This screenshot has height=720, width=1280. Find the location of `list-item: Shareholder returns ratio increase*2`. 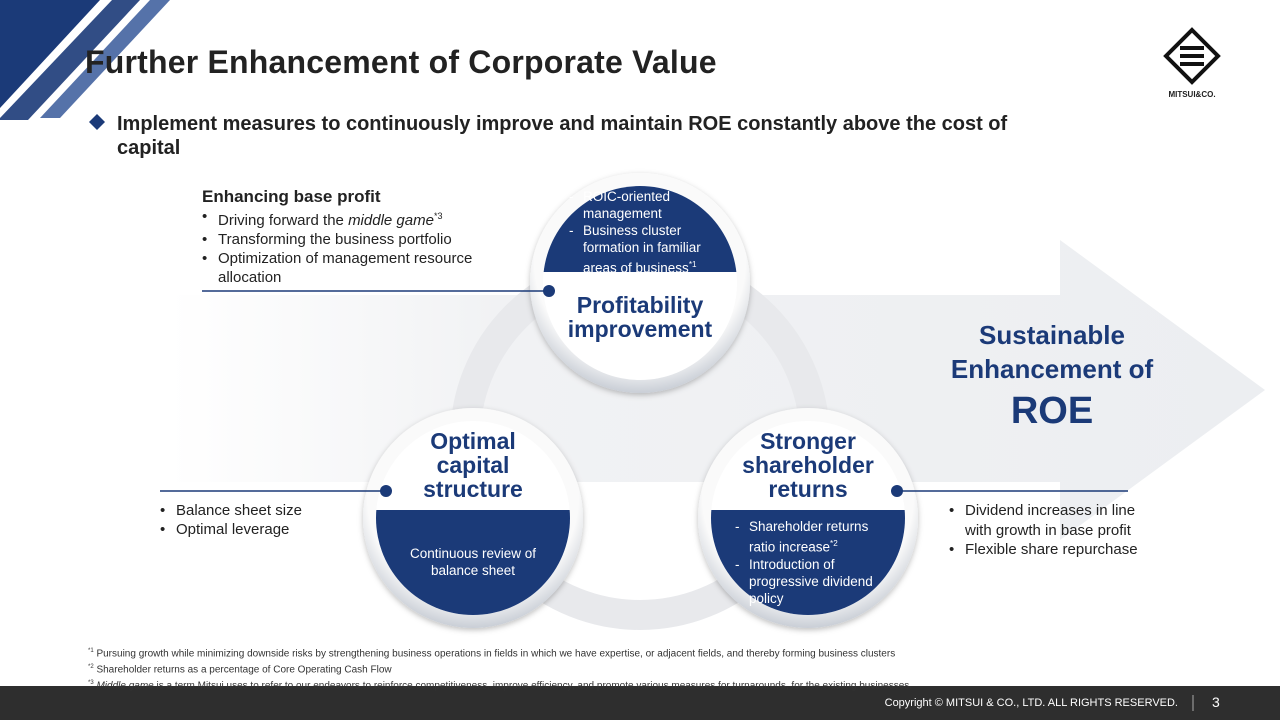

list-item: Shareholder returns ratio increase*2 is located at coordinates (815, 537).